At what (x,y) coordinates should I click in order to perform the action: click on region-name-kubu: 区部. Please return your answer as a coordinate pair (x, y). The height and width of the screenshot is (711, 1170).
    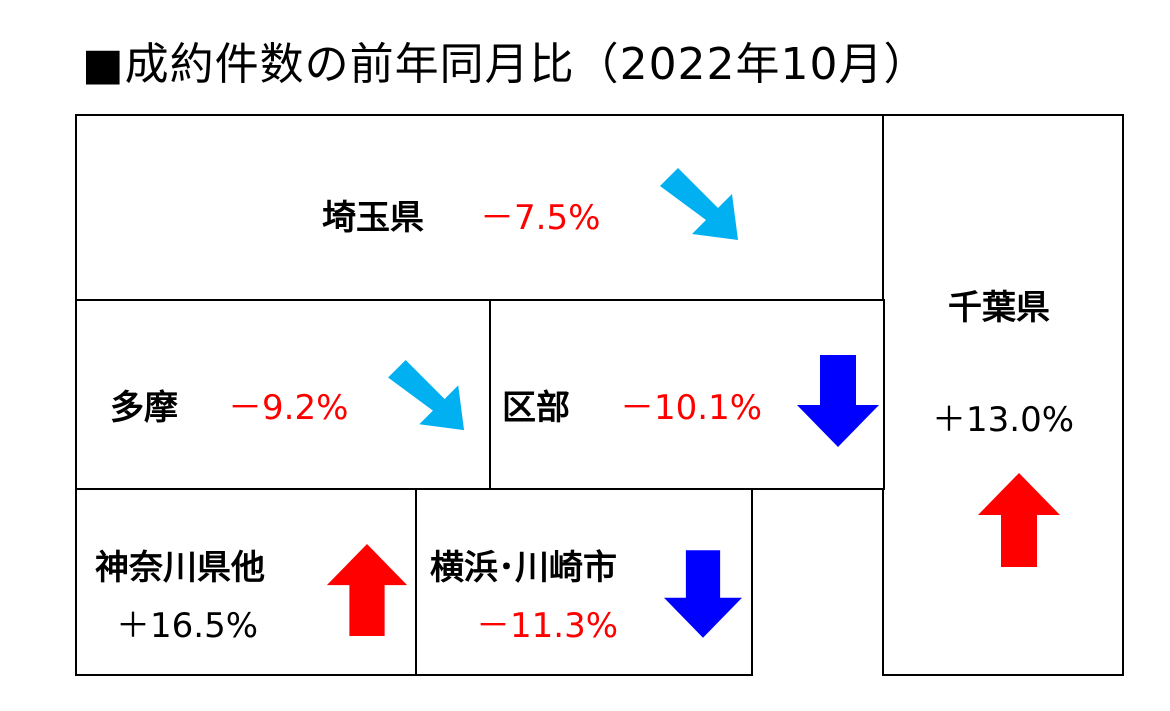
    Looking at the image, I should click on (536, 408).